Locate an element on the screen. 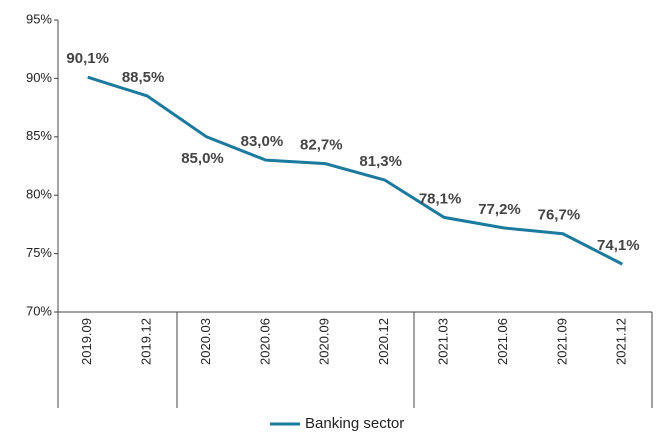  data-label: 74,1% is located at coordinates (618, 245).